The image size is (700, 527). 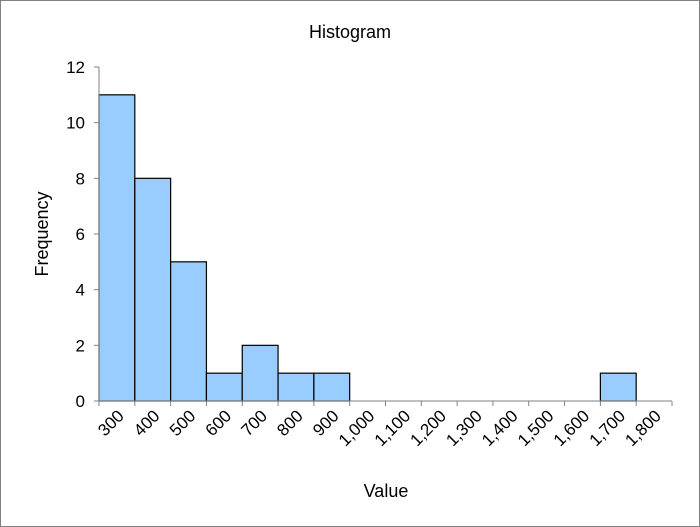 I want to click on x-tick-label: 1,700, so click(x=608, y=428).